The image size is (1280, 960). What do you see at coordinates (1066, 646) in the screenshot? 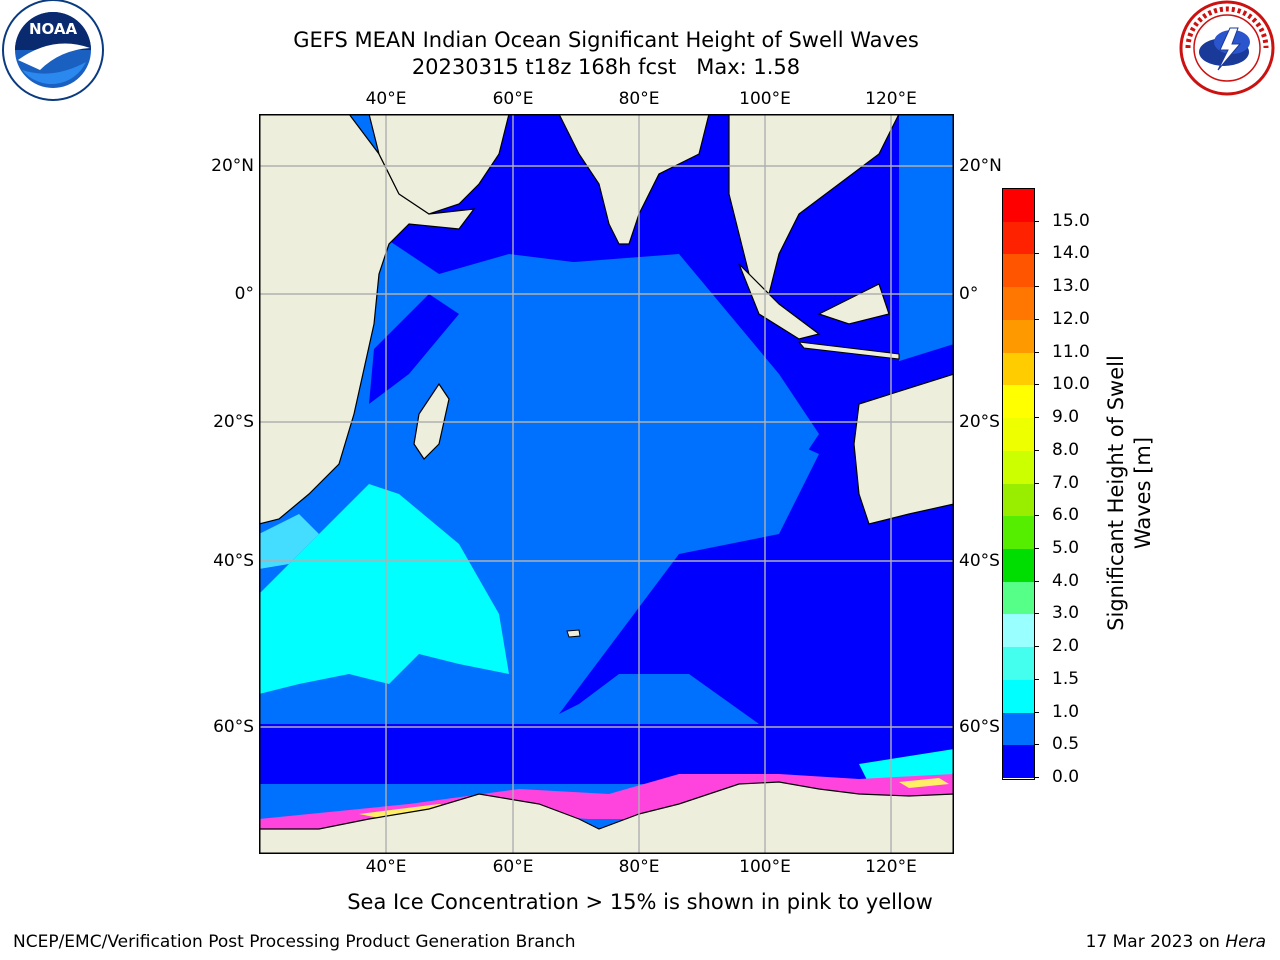
I see `colorbar-tick-label: 2.0` at bounding box center [1066, 646].